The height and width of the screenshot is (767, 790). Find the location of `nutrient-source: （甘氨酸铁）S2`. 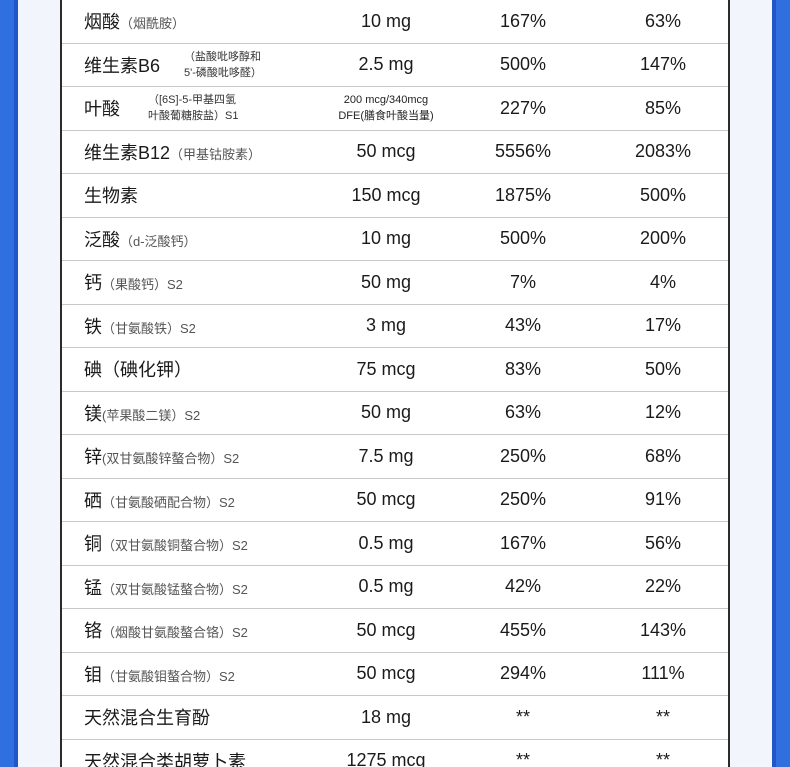

nutrient-source: （甘氨酸铁）S2 is located at coordinates (149, 328).